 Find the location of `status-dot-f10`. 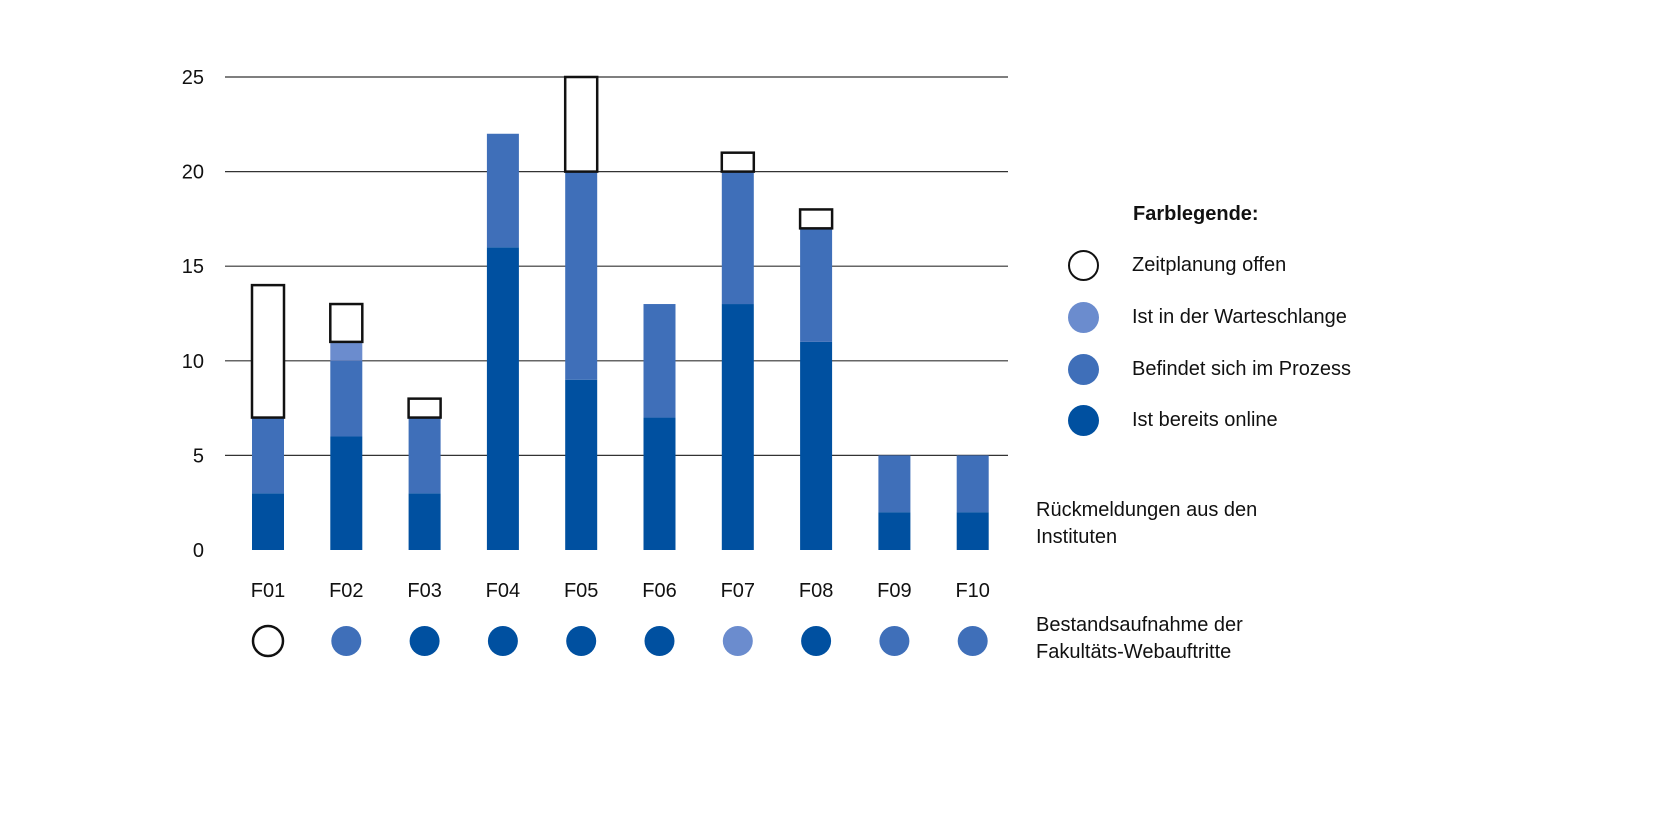

status-dot-f10 is located at coordinates (972, 641).